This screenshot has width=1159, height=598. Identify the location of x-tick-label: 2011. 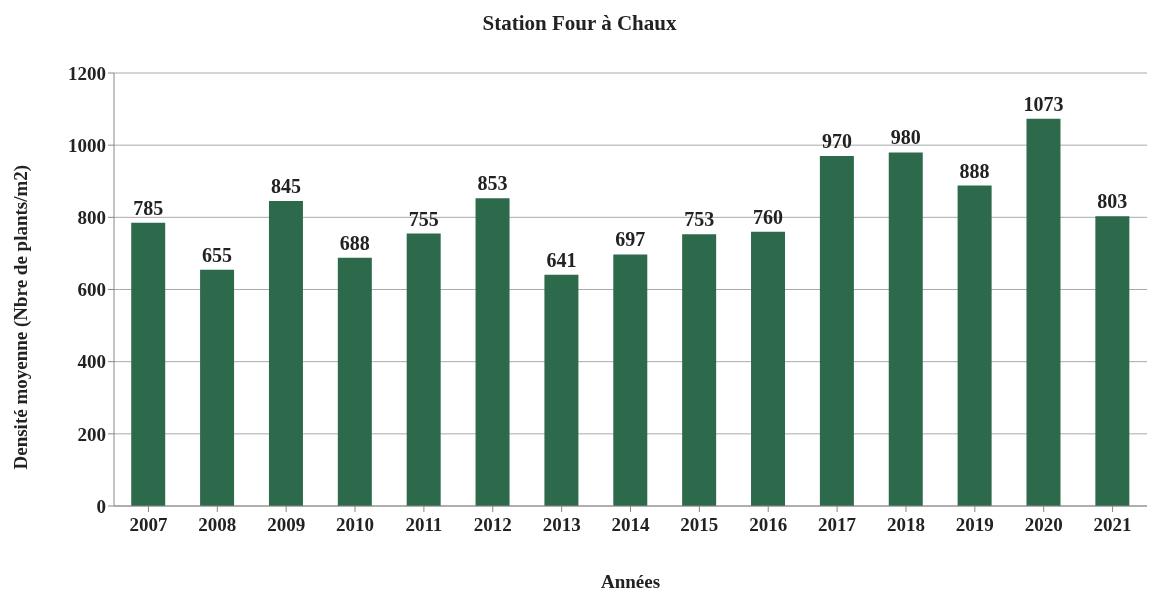
(424, 525).